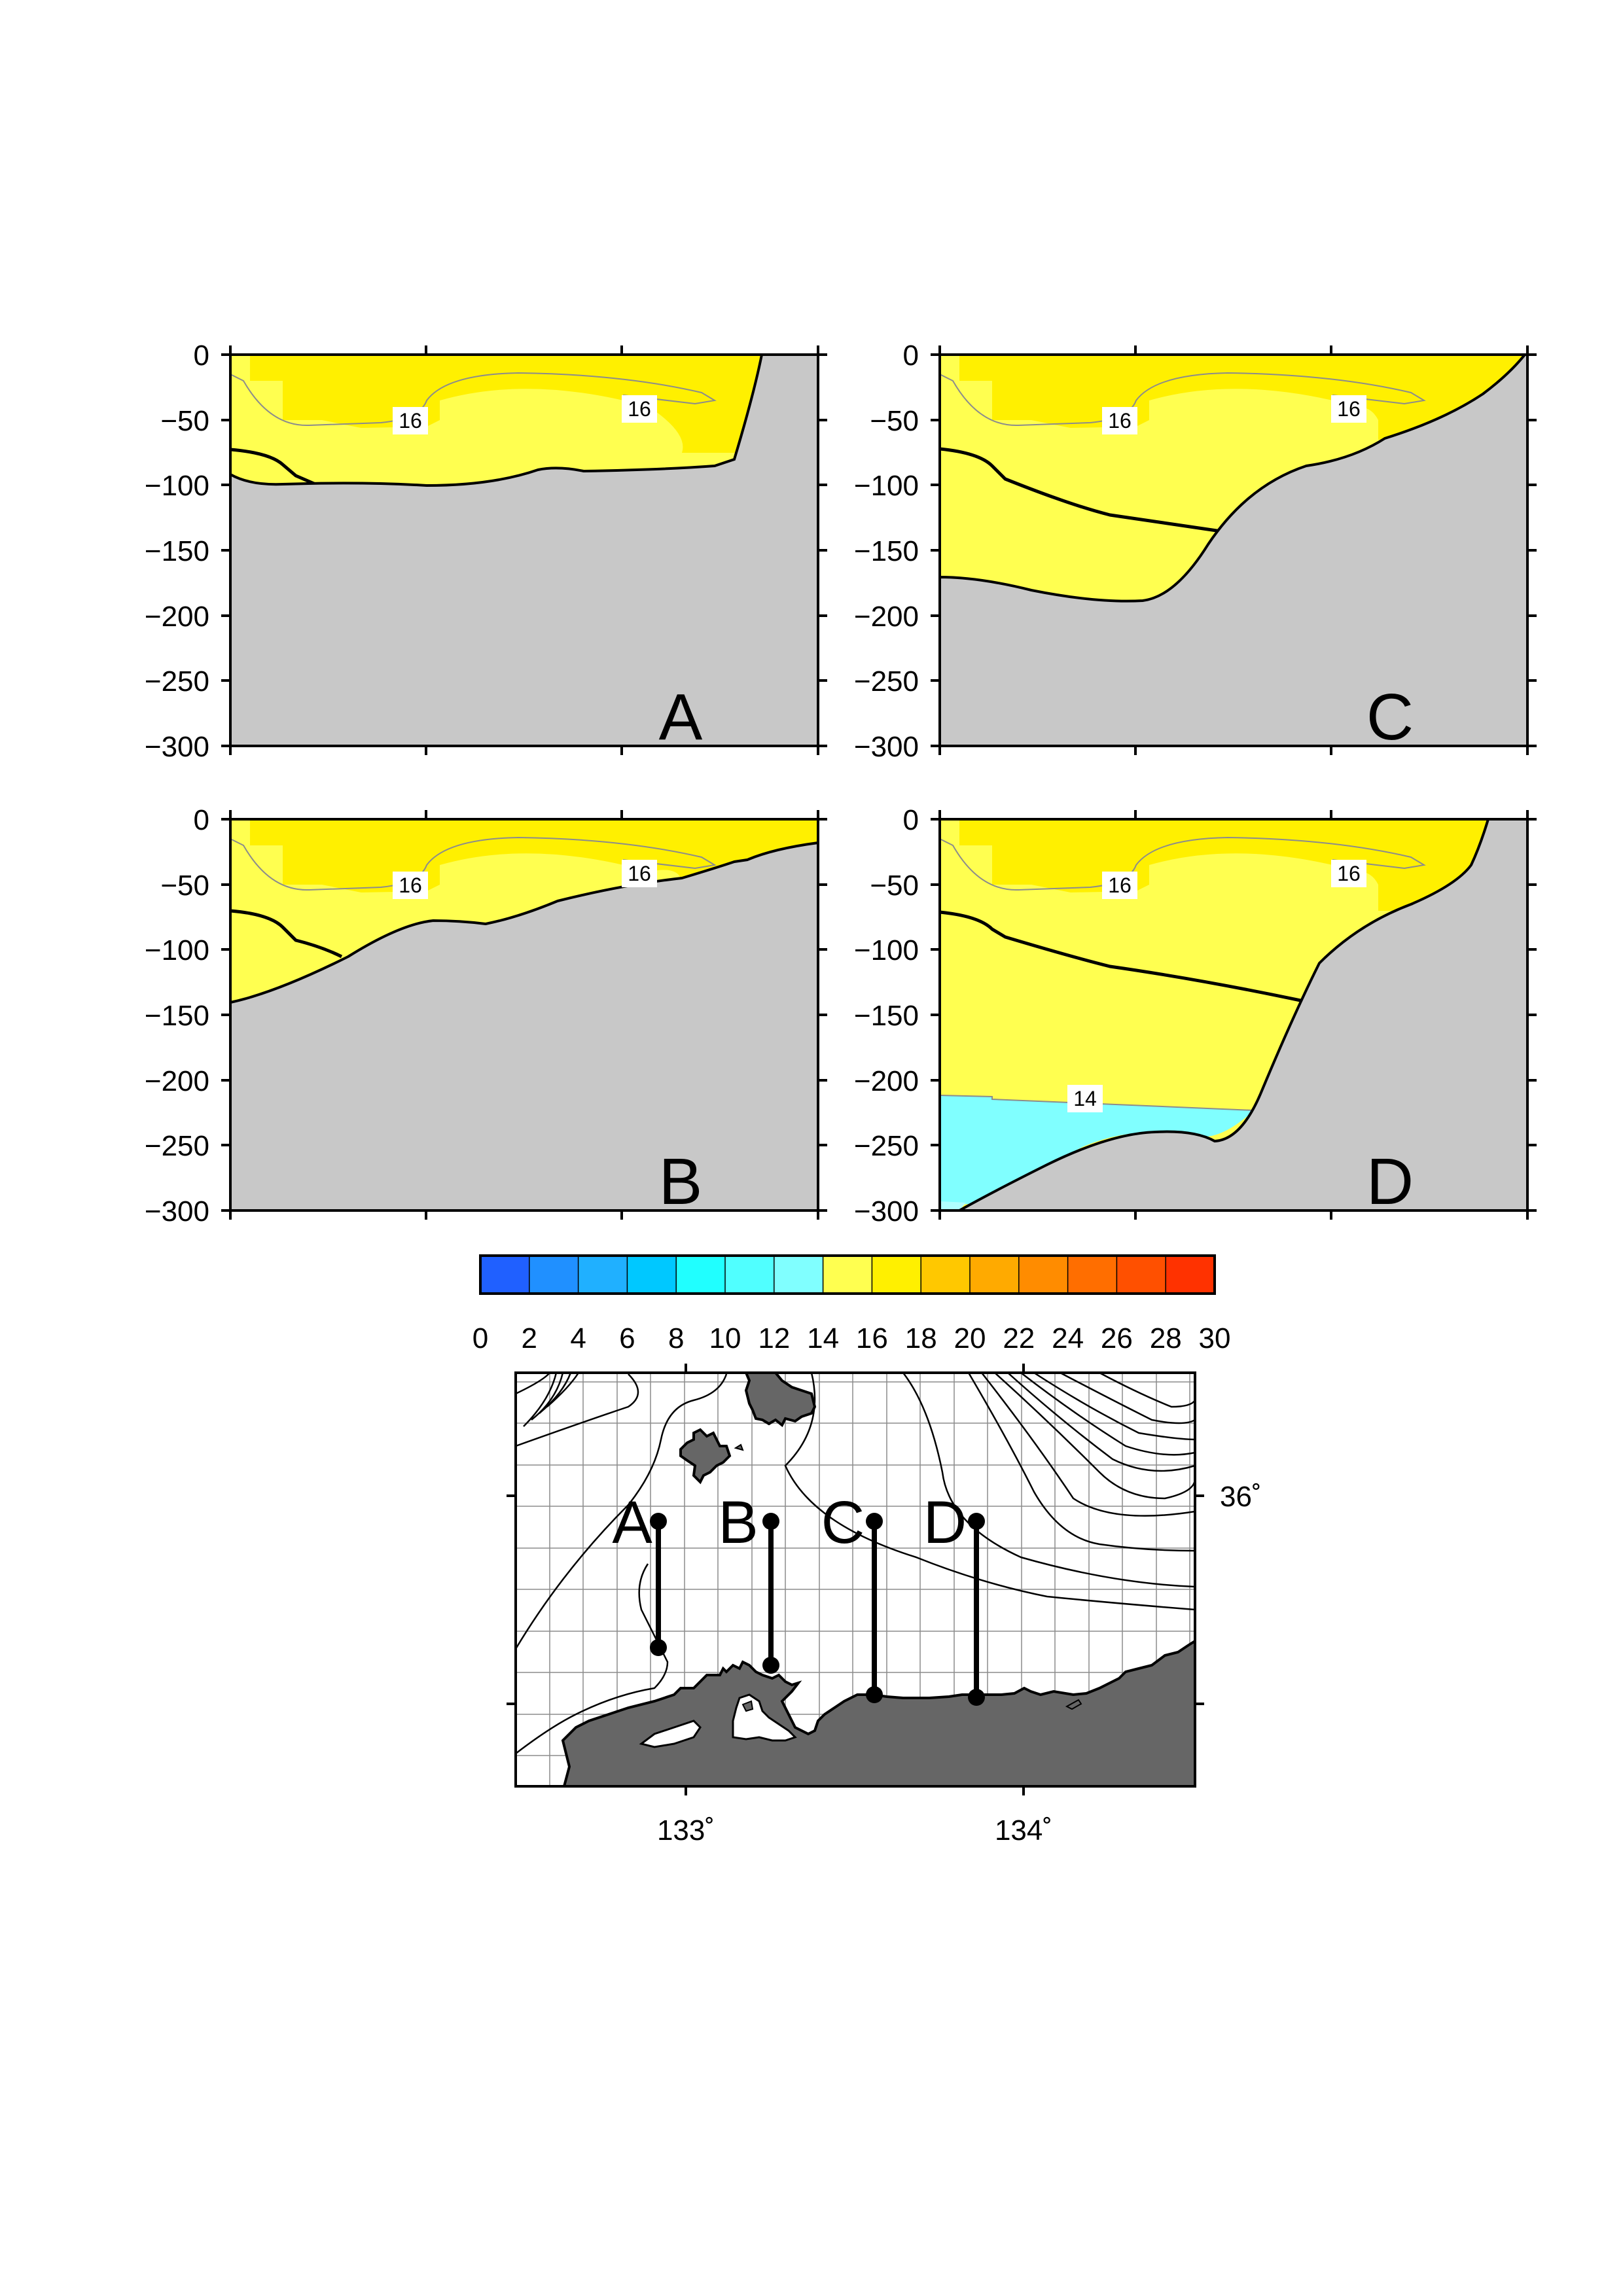 The width and height of the screenshot is (1623, 2296). I want to click on map-section-label-c: C, so click(843, 1522).